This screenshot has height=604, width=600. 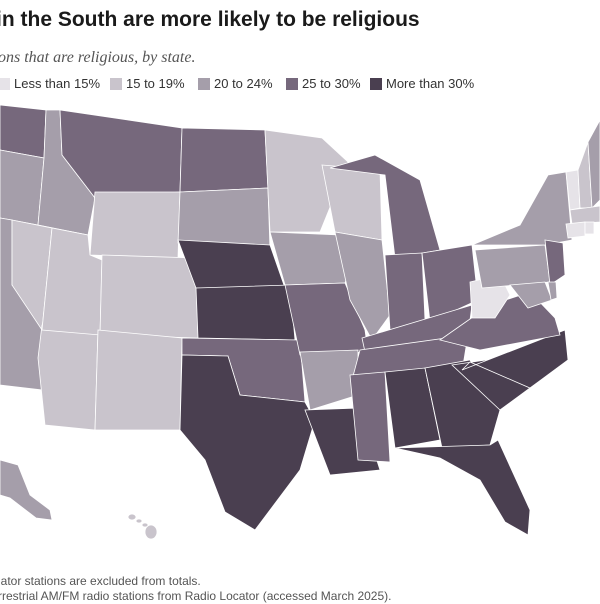 What do you see at coordinates (352, 202) in the screenshot?
I see `state-wi` at bounding box center [352, 202].